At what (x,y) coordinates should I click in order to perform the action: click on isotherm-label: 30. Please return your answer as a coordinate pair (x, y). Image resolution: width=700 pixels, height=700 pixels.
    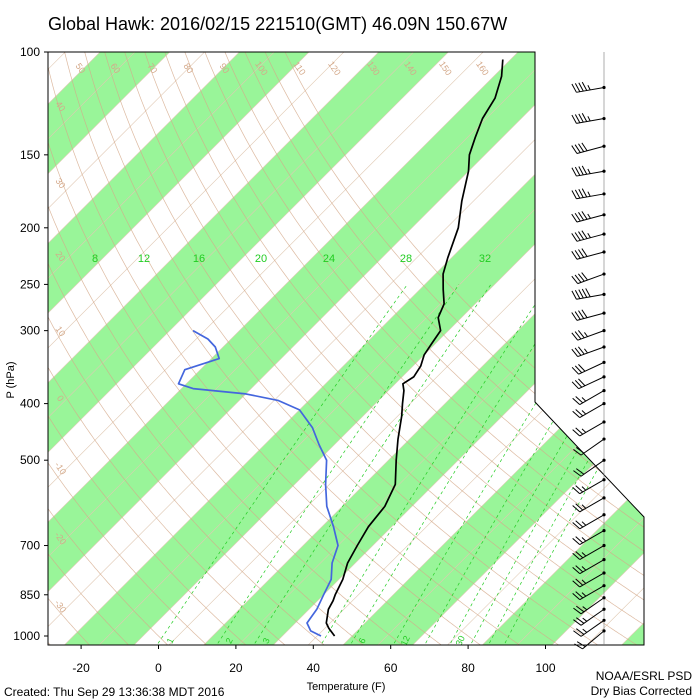
    Looking at the image, I should click on (629, 489).